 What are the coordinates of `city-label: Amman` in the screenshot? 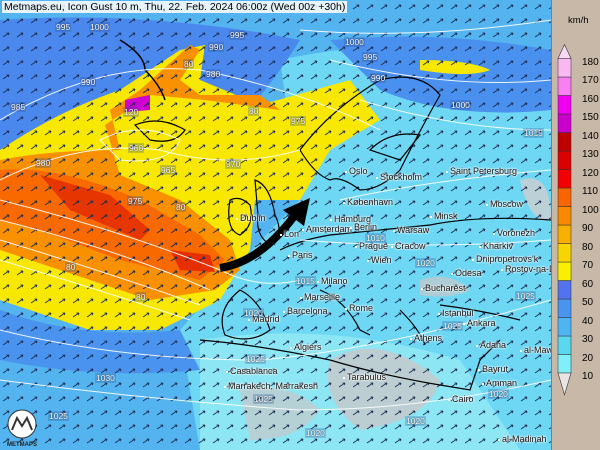 It's located at (499, 383).